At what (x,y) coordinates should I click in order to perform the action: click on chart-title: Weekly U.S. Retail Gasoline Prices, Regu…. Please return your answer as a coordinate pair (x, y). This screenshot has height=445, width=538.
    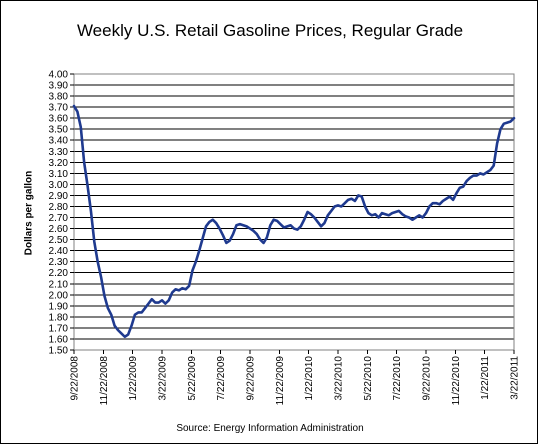
    Looking at the image, I should click on (270, 30).